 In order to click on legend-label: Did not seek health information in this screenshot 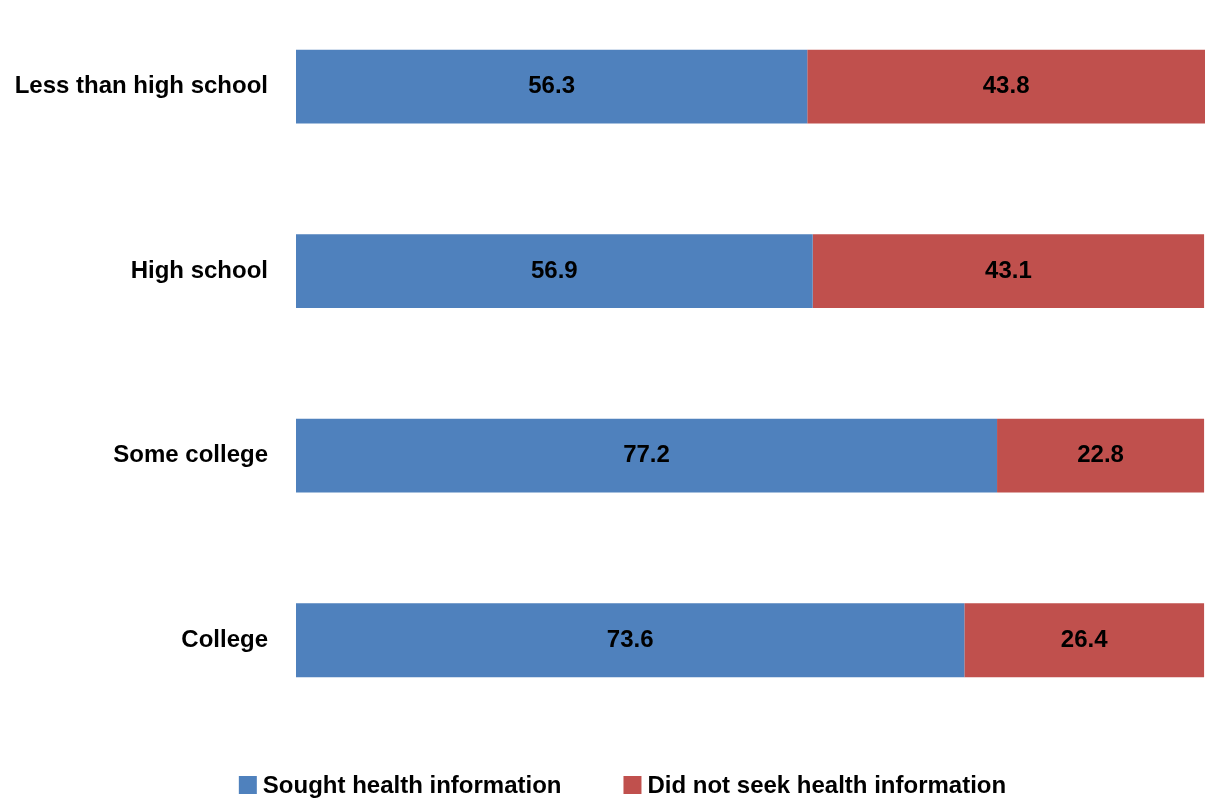, I will do `click(827, 784)`.